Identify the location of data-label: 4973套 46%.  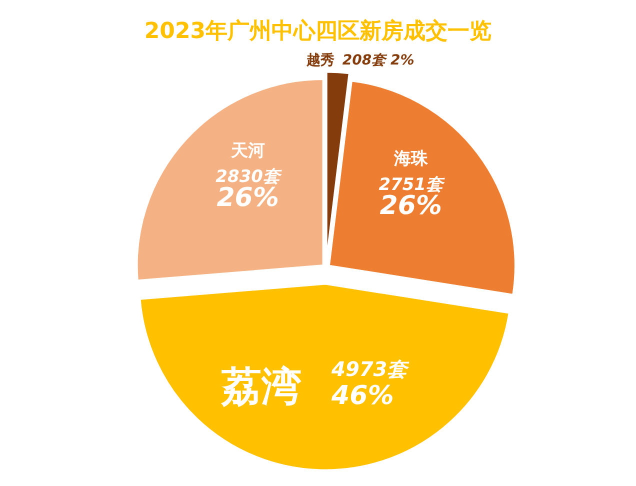
(370, 384).